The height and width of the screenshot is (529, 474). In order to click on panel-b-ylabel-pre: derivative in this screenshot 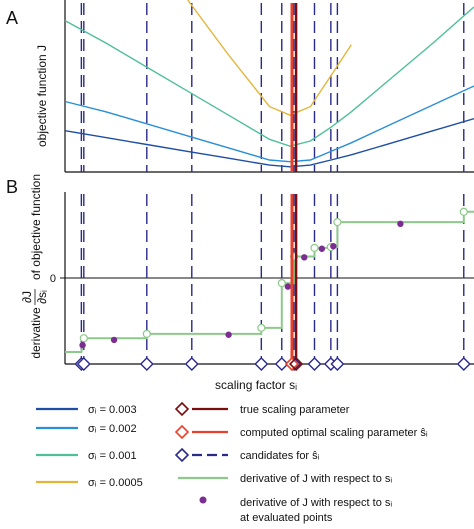, I will do `click(36, 333)`.